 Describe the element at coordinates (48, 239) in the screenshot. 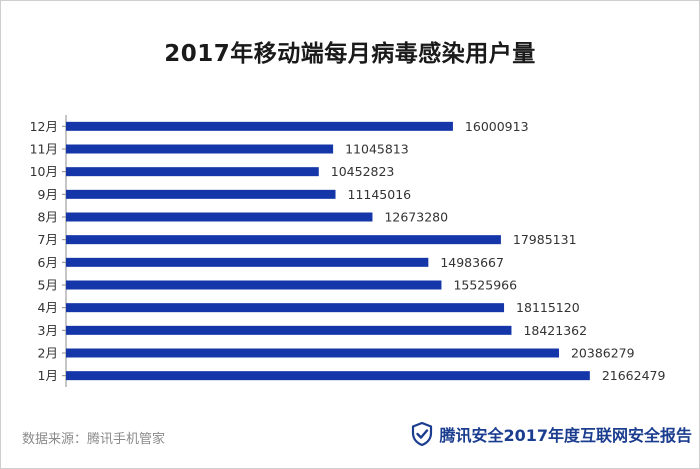

I see `category-label: 7月` at that location.